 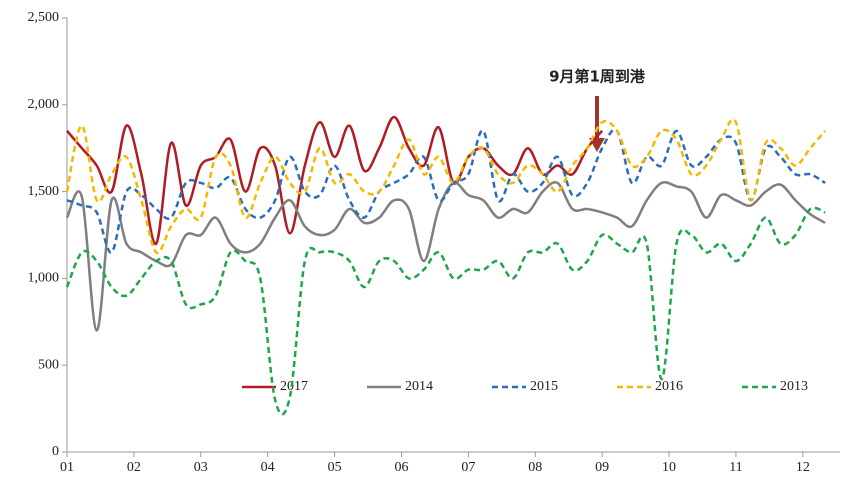 What do you see at coordinates (44, 278) in the screenshot?
I see `y-tick-label: 1,000` at bounding box center [44, 278].